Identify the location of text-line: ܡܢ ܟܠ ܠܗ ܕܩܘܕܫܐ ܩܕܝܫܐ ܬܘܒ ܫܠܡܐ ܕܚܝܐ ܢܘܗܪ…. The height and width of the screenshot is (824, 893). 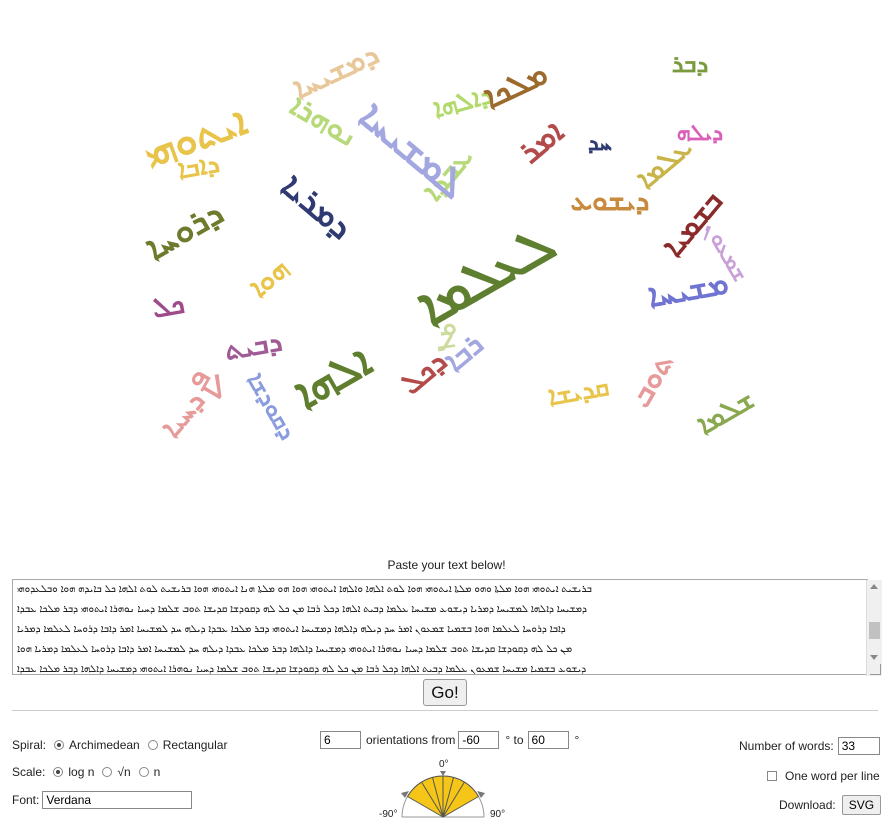
(295, 649).